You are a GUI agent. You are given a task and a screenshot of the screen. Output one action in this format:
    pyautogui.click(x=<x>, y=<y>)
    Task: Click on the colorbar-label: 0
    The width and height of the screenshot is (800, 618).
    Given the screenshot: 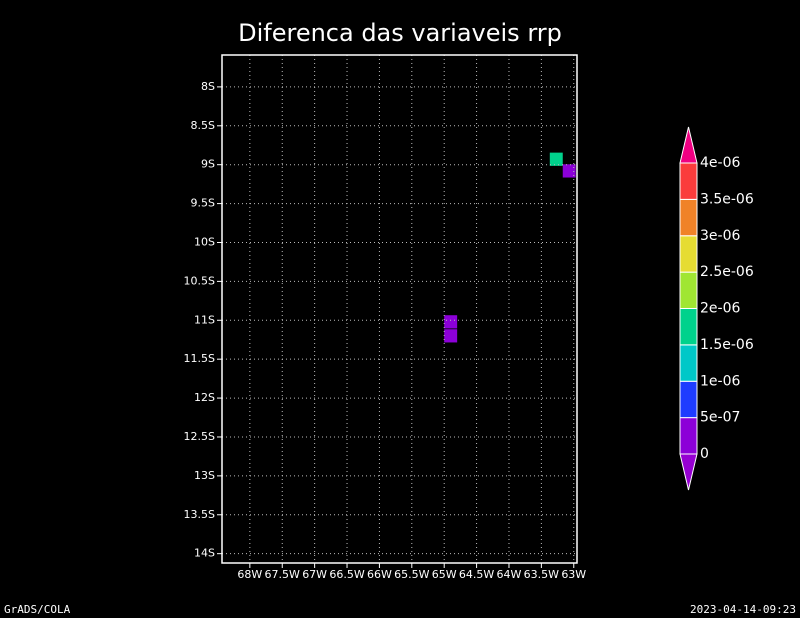 What is the action you would take?
    pyautogui.click(x=704, y=454)
    